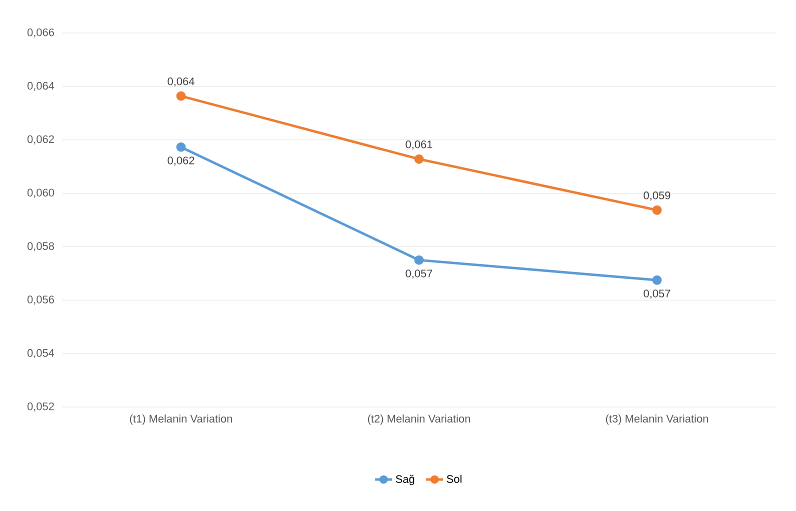 The width and height of the screenshot is (796, 511). I want to click on y-tick-label: 0,066, so click(40, 33).